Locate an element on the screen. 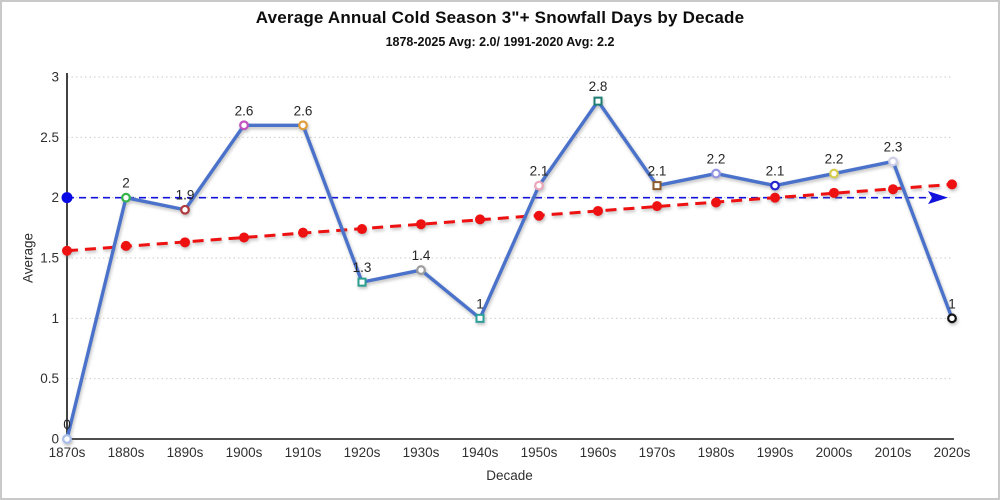  data-label: 1.4 is located at coordinates (421, 255).